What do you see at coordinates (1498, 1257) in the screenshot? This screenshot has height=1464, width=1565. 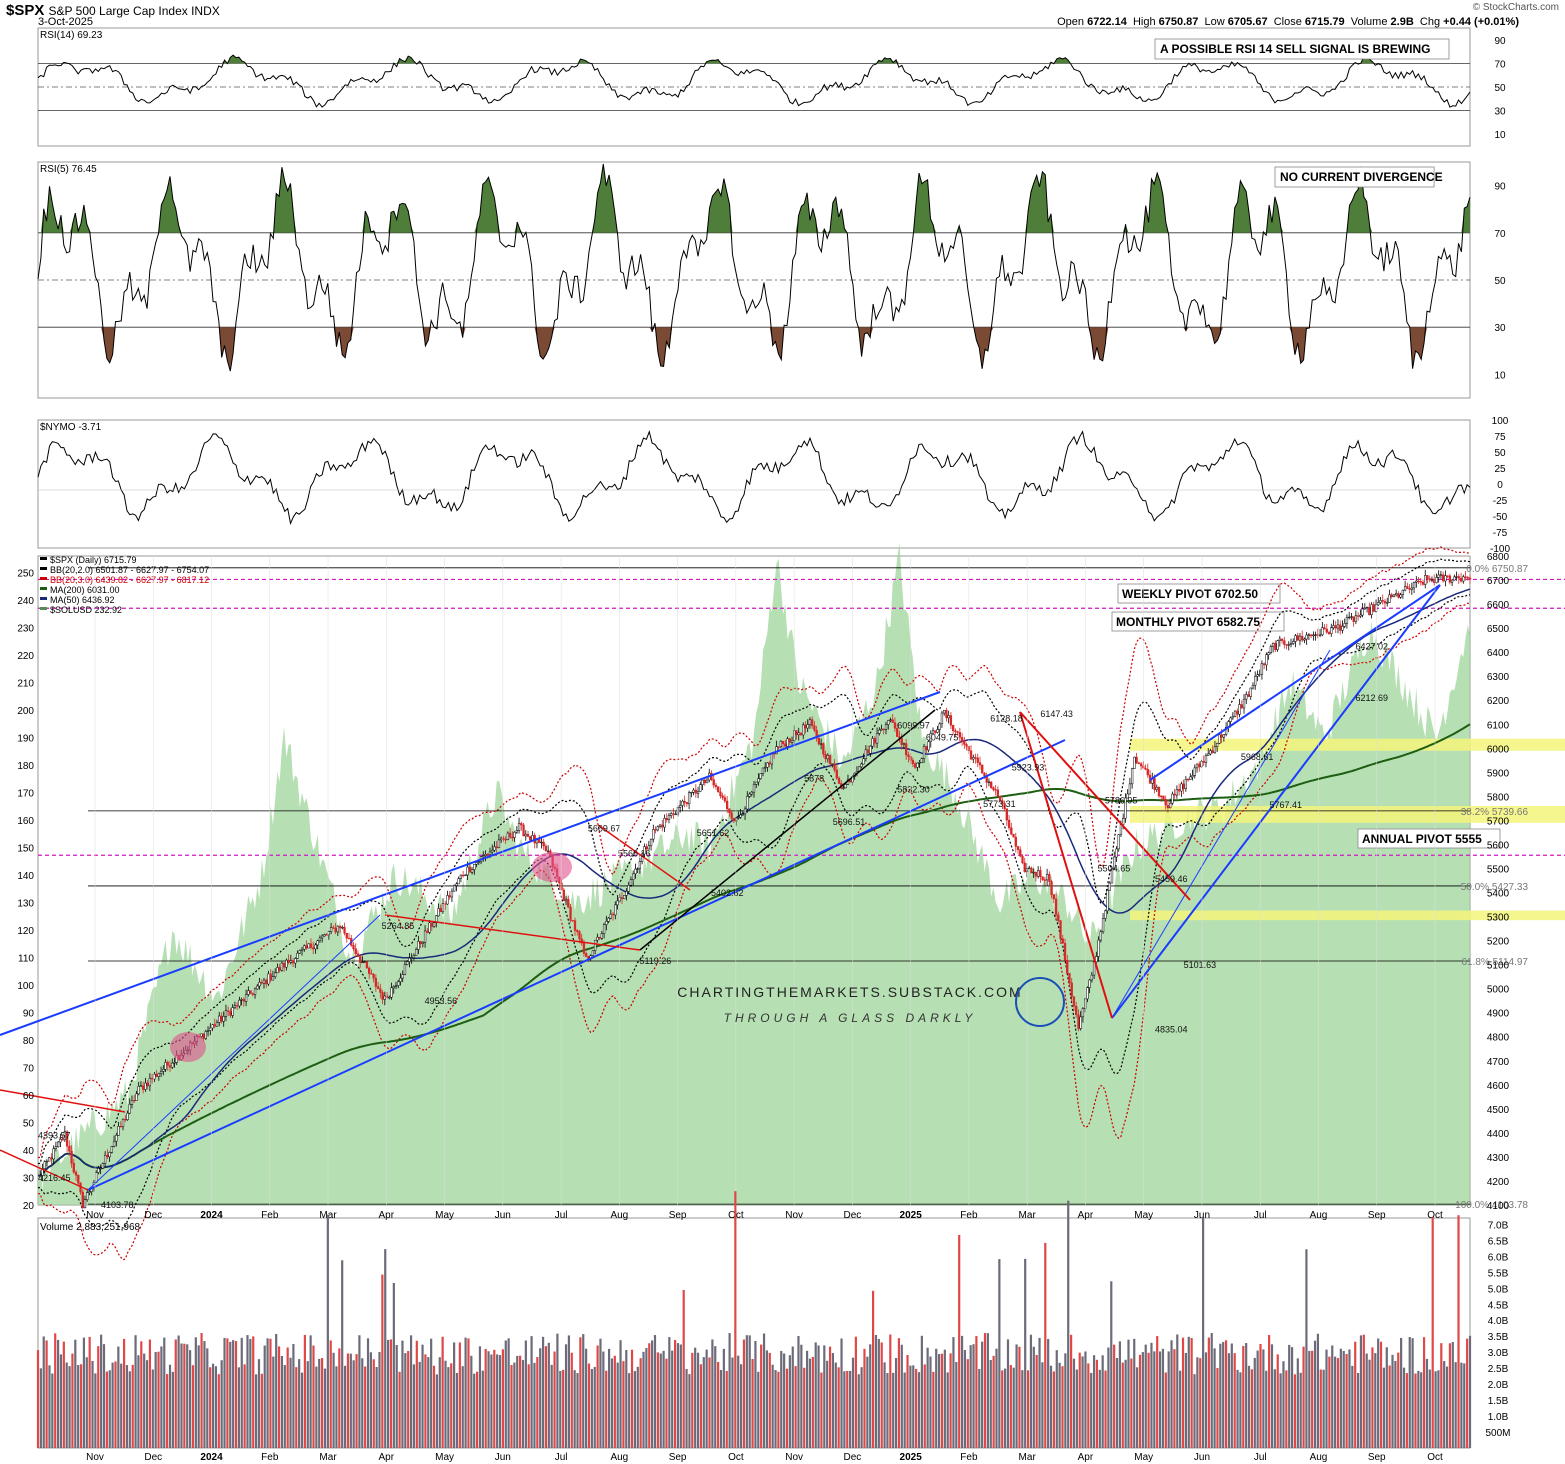 I see `vol-ytick-2: 6.0B` at bounding box center [1498, 1257].